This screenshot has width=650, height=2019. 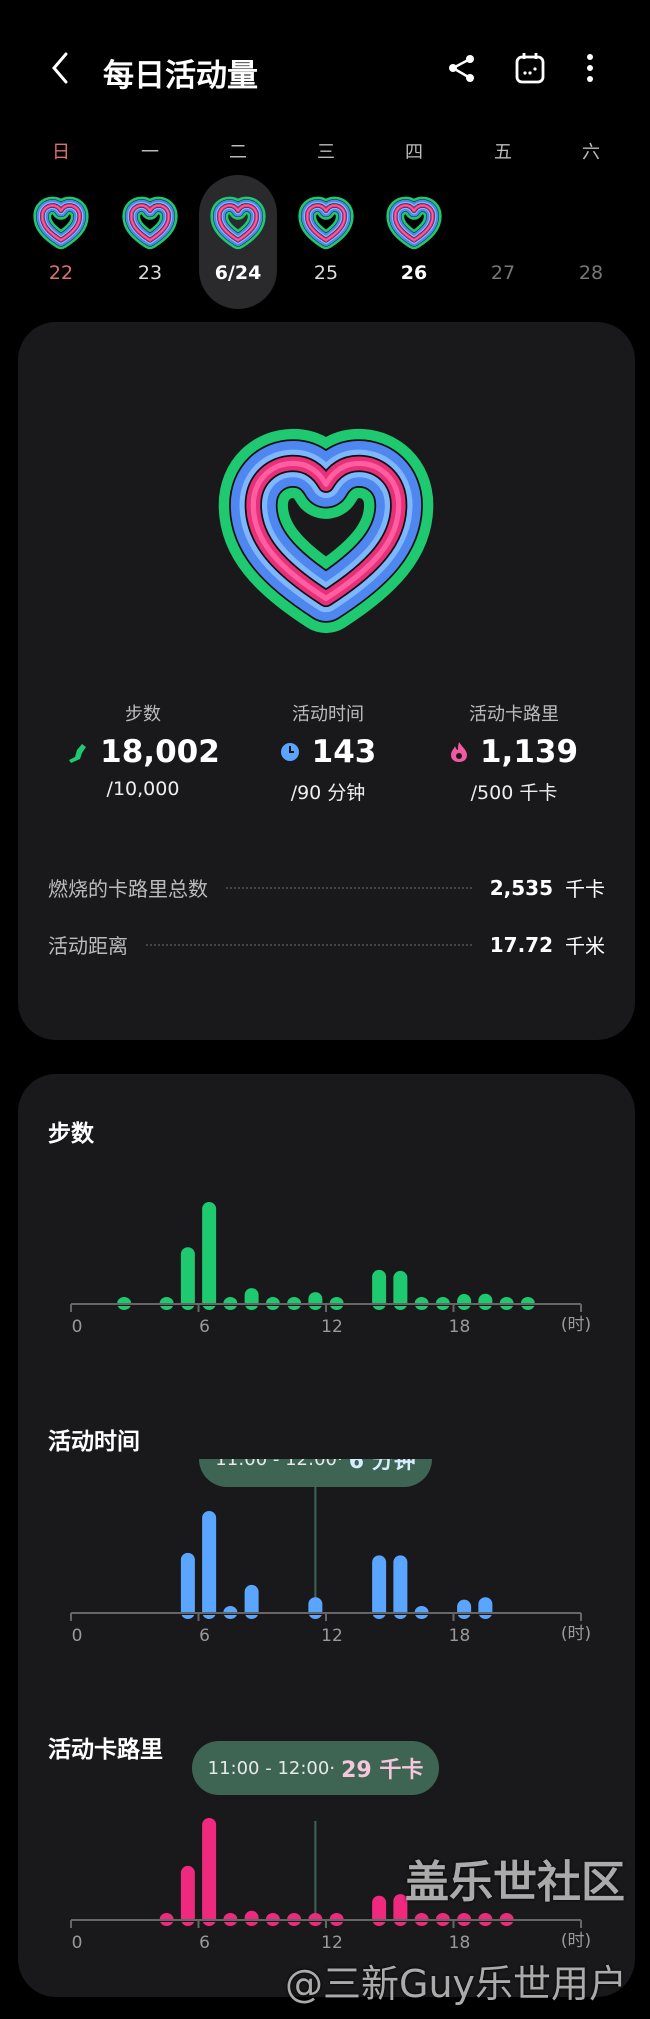 I want to click on chevron-left-icon, so click(x=60, y=68).